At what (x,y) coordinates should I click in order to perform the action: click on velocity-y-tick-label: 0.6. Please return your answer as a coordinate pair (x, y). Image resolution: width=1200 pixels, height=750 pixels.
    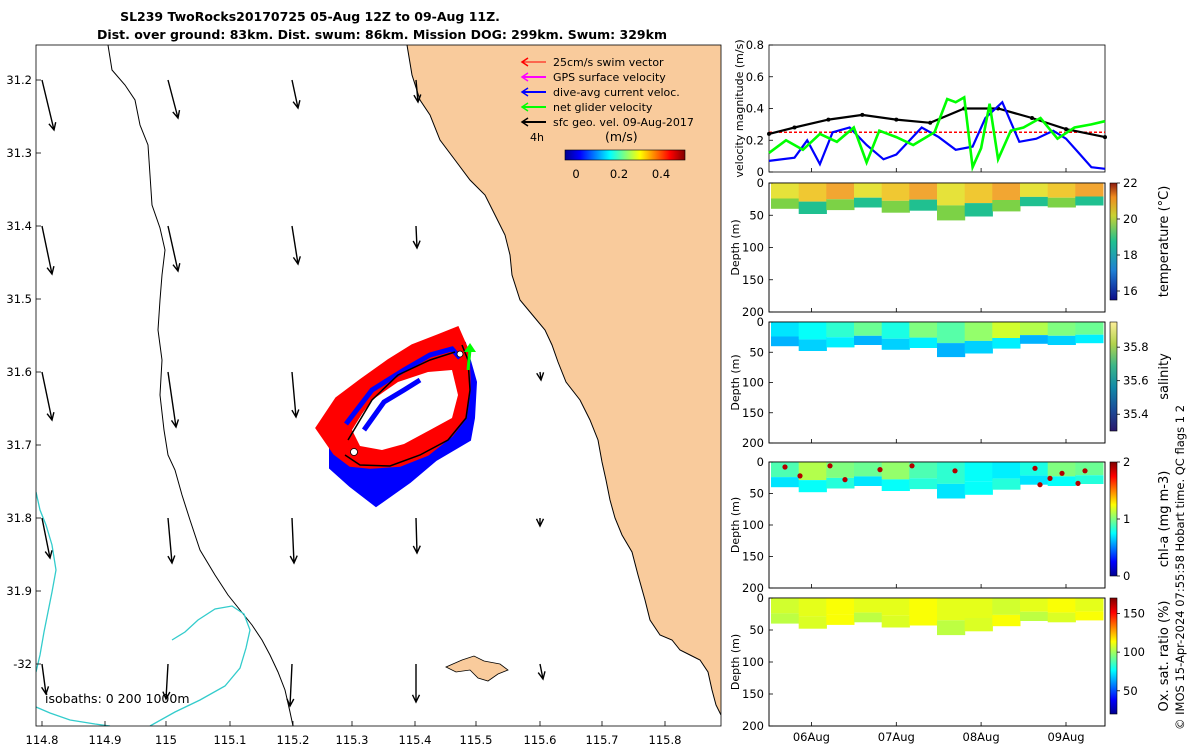
    Looking at the image, I should click on (755, 77).